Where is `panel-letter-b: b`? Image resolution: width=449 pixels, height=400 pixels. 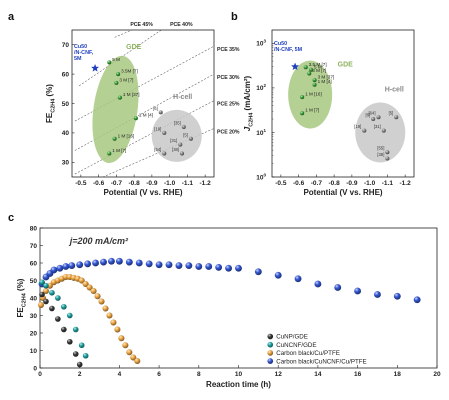
panel-letter-b: b is located at coordinates (234, 17).